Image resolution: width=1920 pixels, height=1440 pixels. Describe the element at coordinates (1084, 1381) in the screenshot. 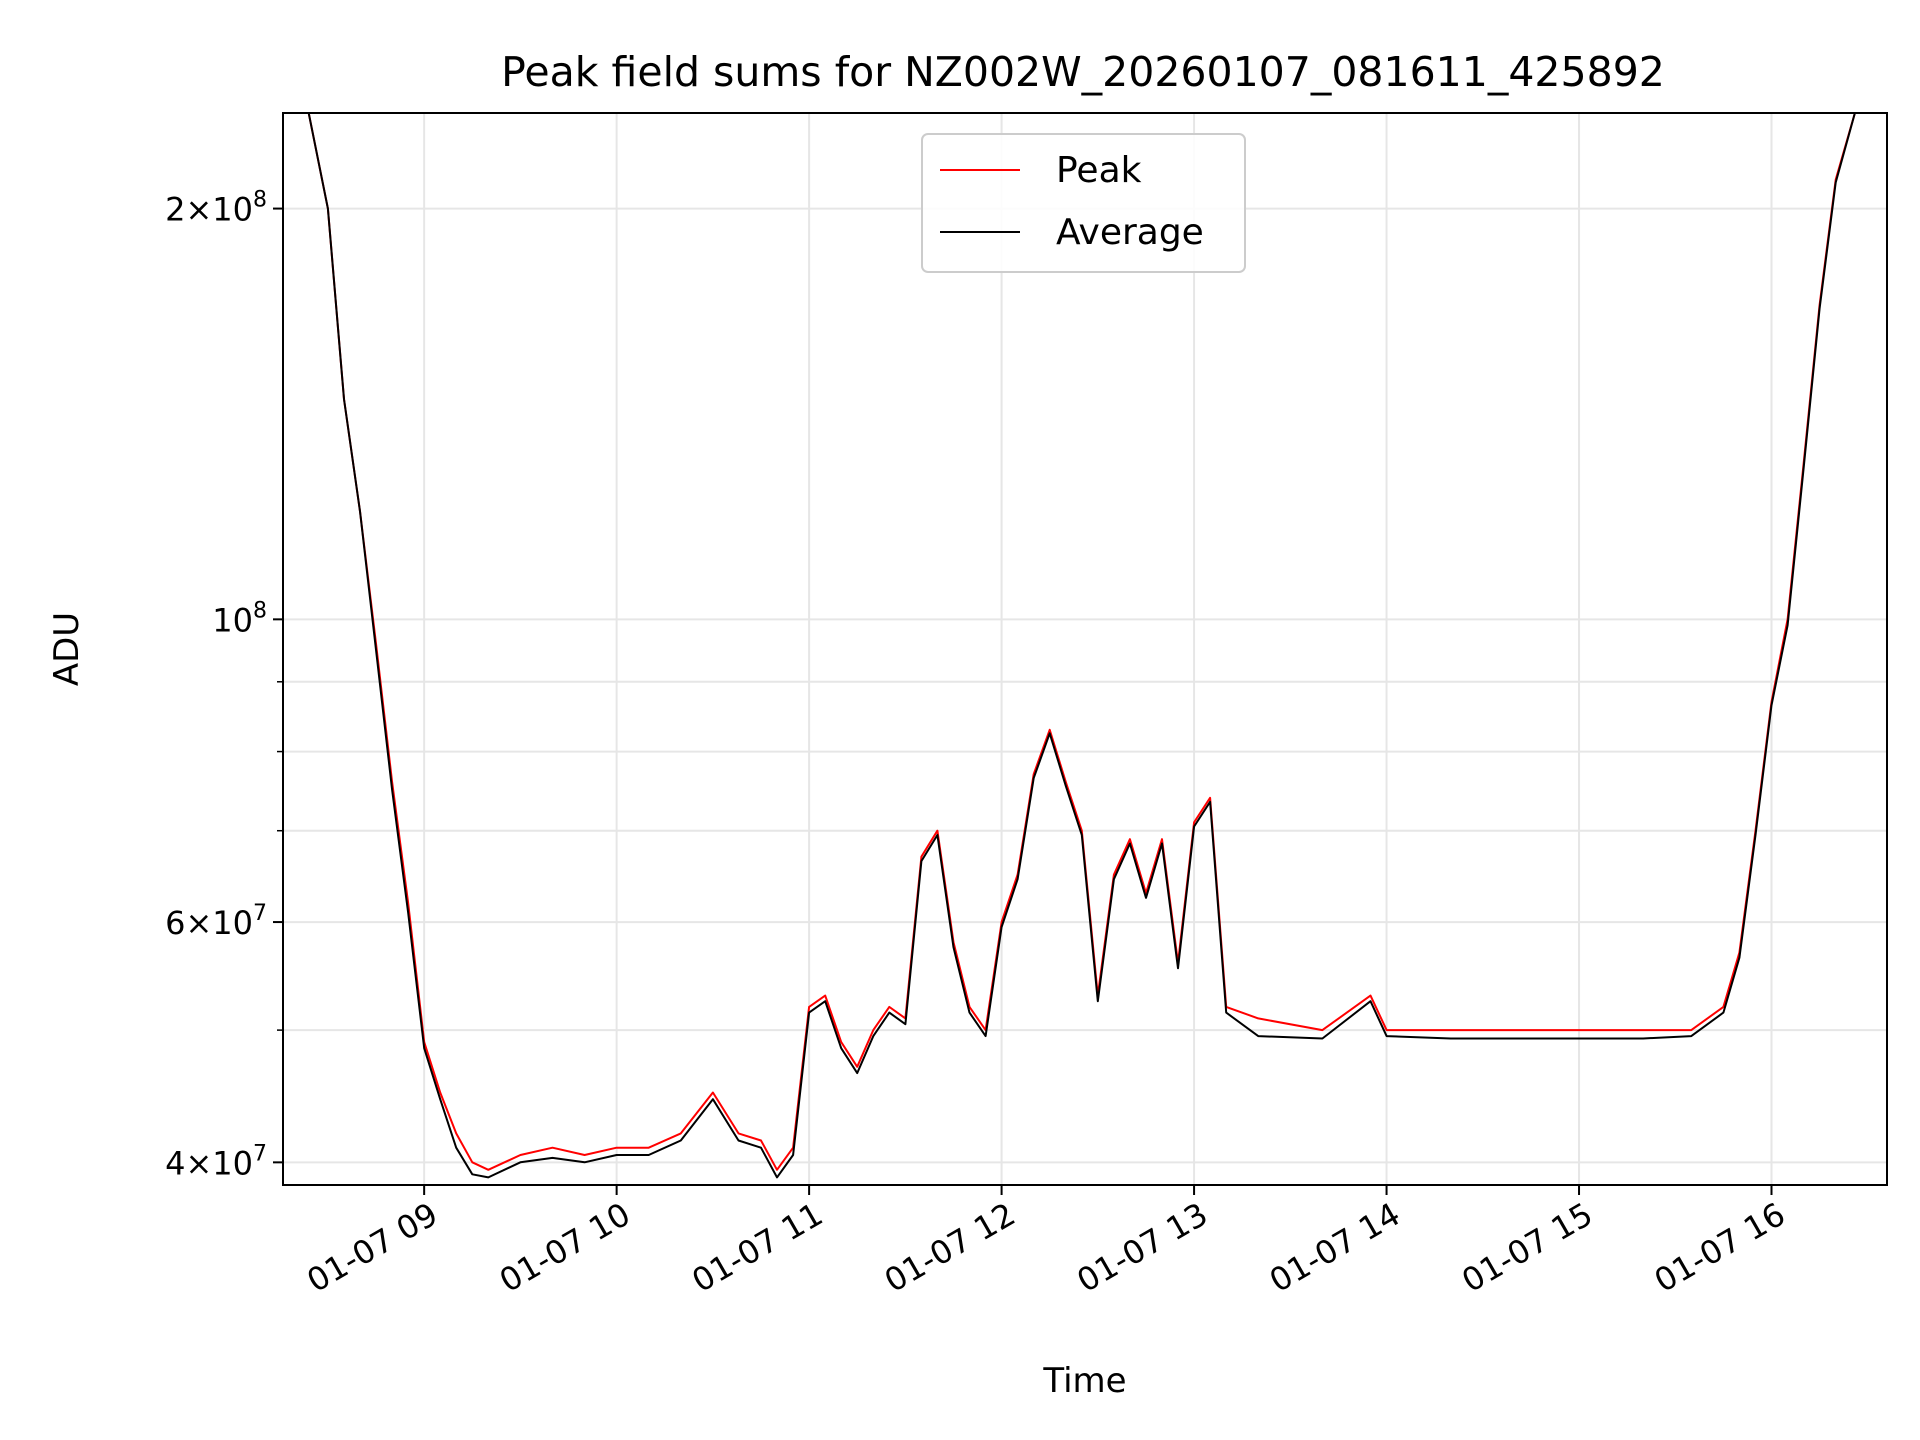

I see `x-axis-title: Time` at that location.